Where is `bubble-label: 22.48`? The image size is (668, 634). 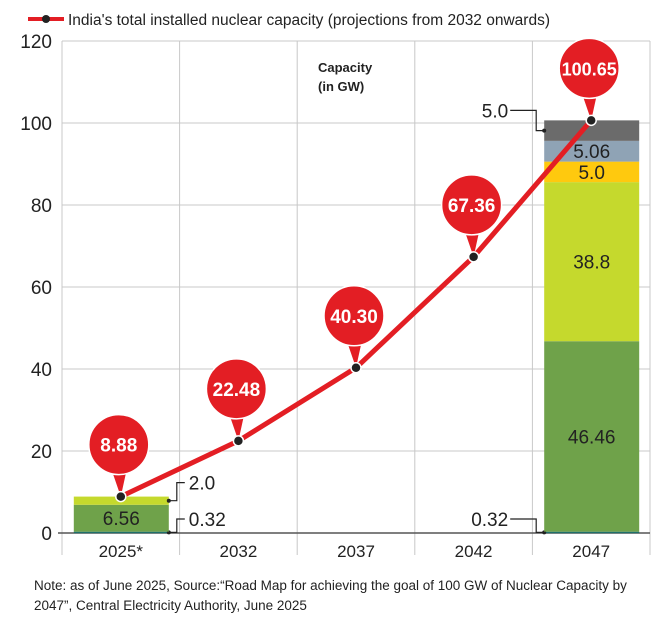 bubble-label: 22.48 is located at coordinates (237, 390).